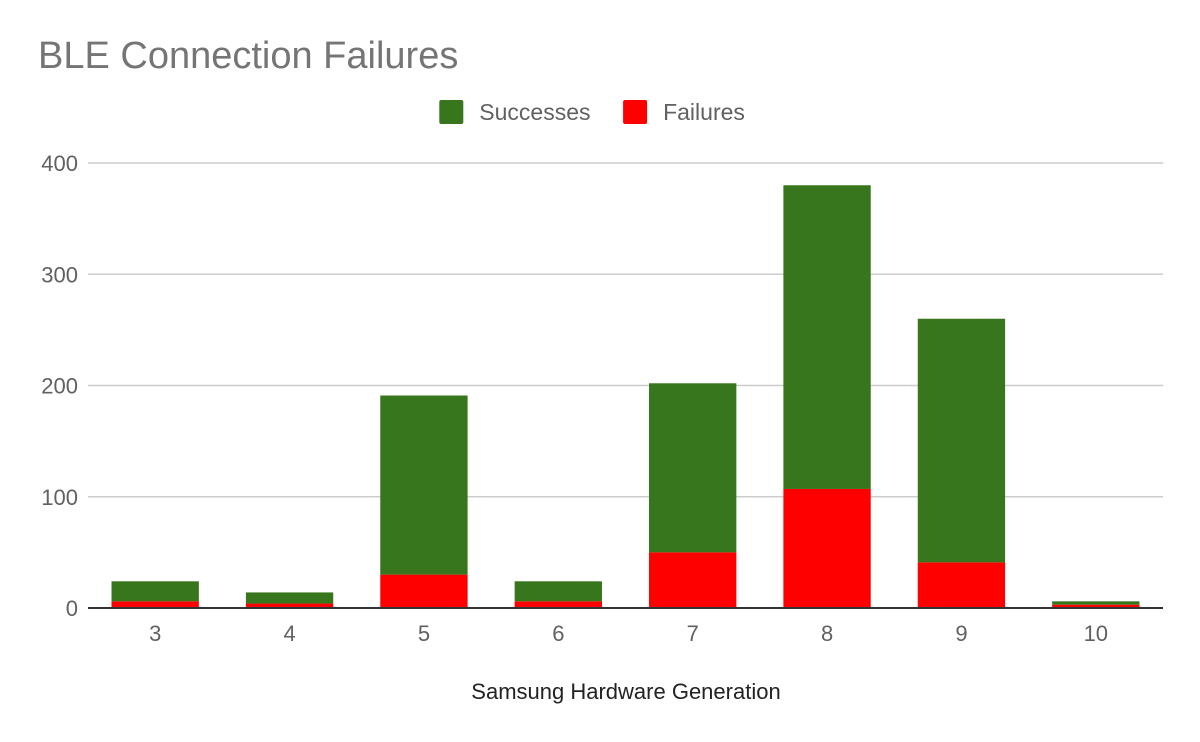 This screenshot has height=742, width=1200. I want to click on legend-swatch-successes, so click(451, 112).